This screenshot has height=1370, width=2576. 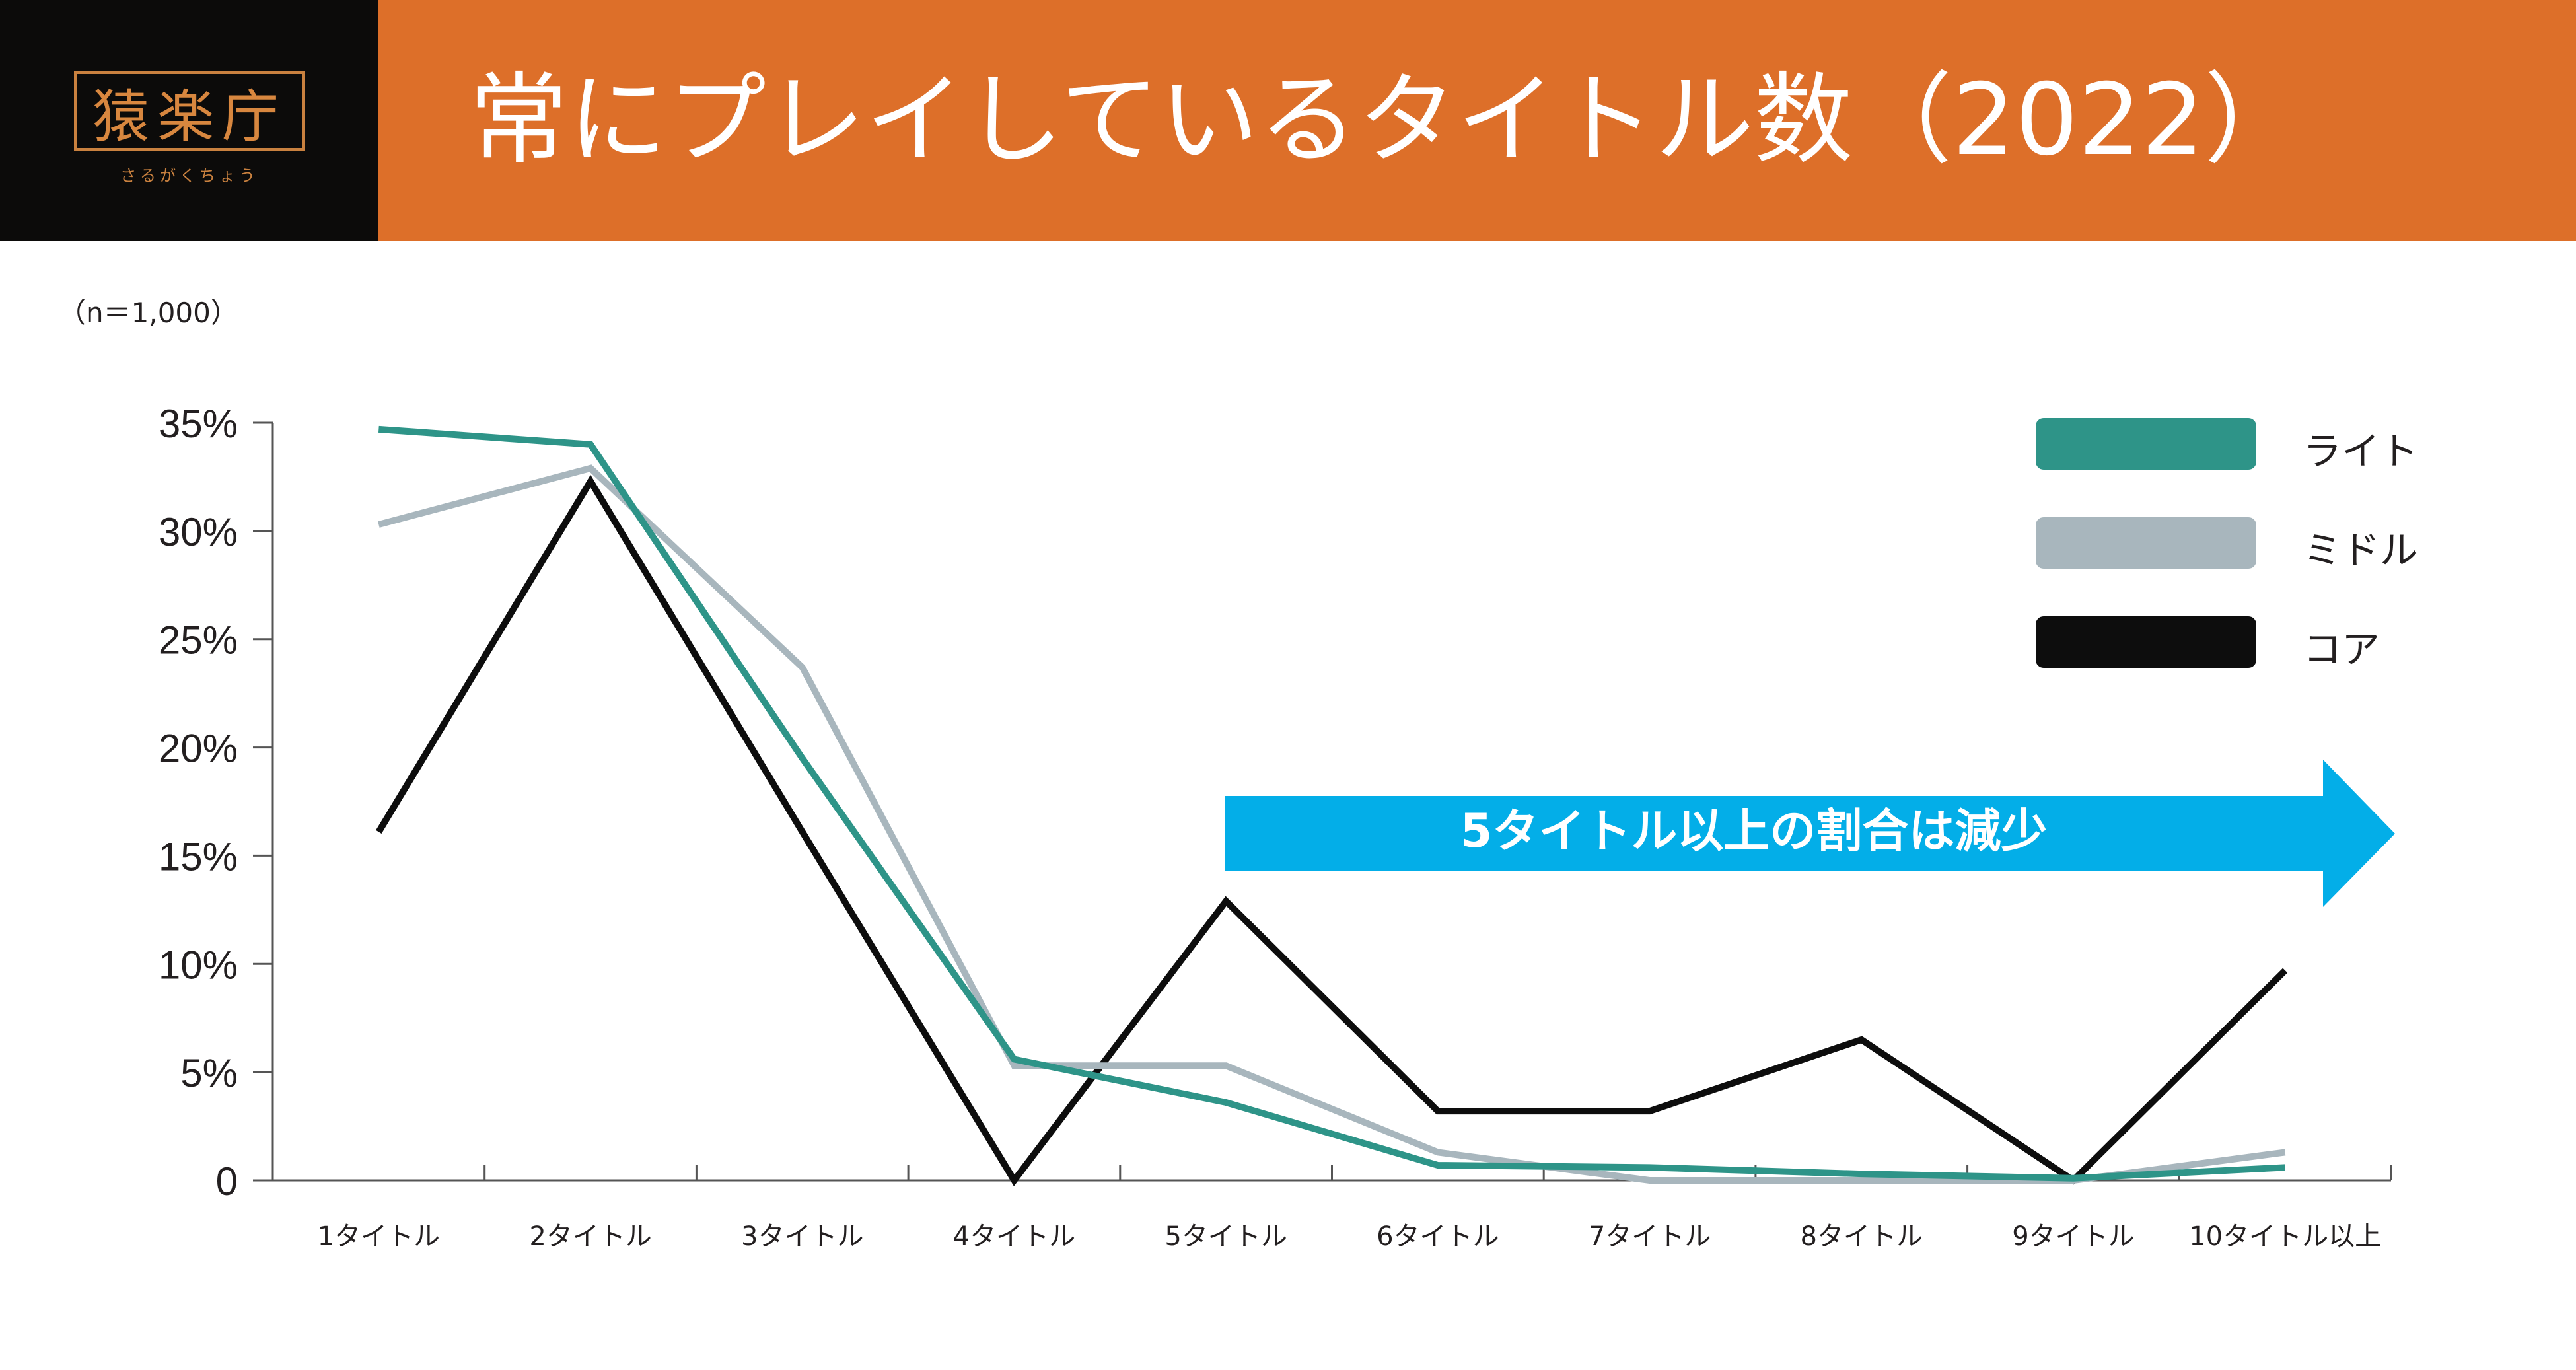 What do you see at coordinates (198, 749) in the screenshot?
I see `y-tick-label: 20%` at bounding box center [198, 749].